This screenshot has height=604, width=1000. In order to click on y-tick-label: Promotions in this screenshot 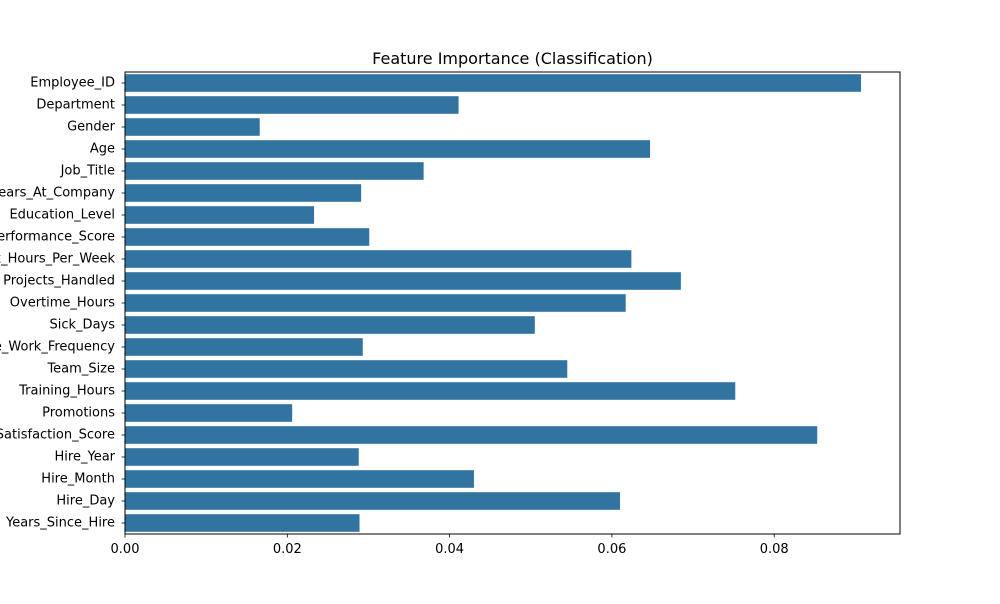, I will do `click(78, 413)`.